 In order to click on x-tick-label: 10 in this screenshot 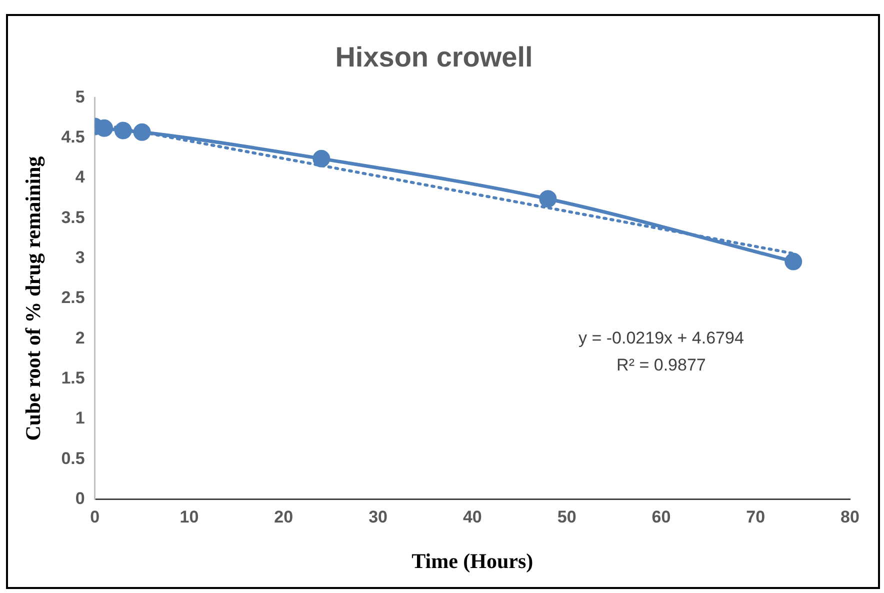, I will do `click(189, 516)`.